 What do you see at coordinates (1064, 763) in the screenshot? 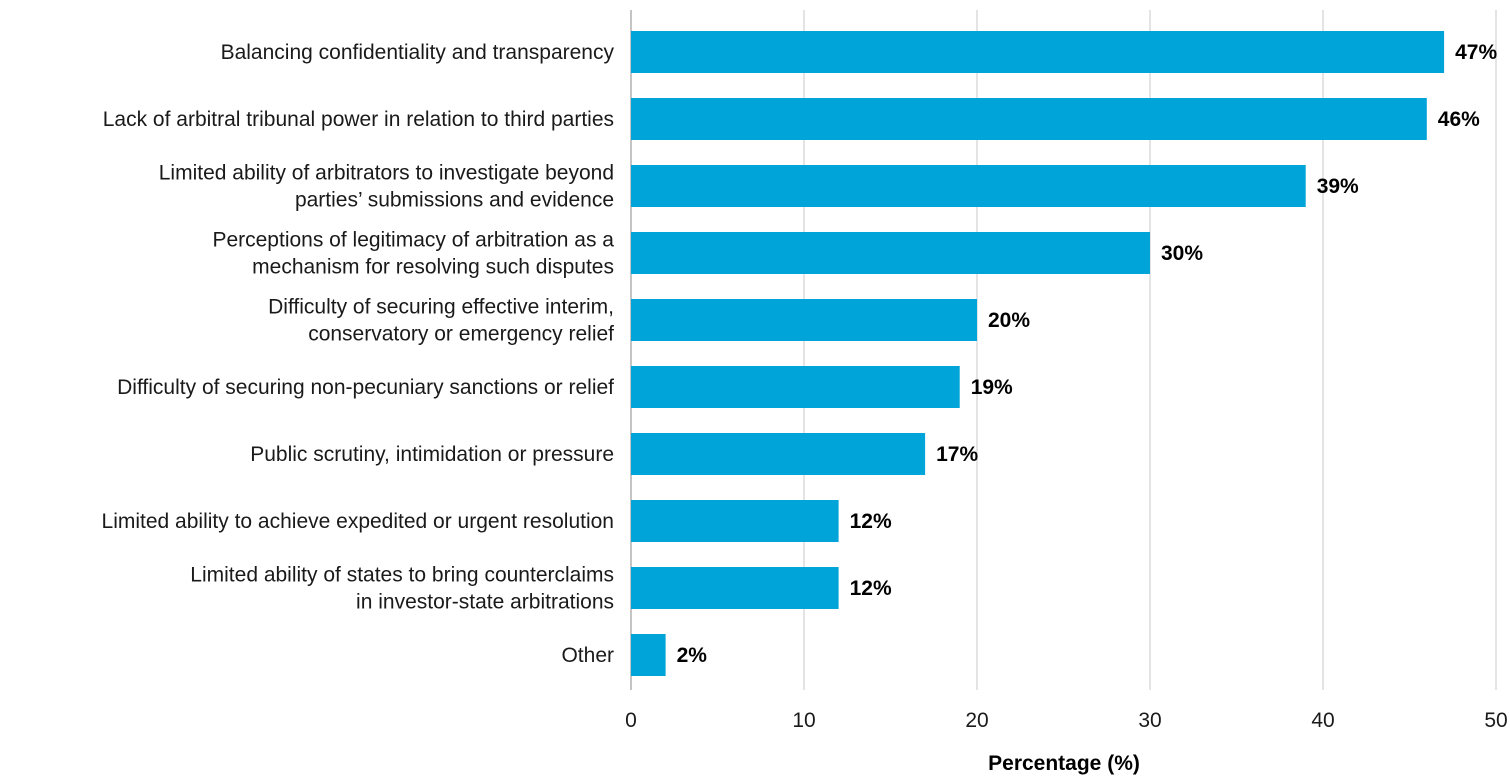
I see `x-axis-title: Percentage (%)` at bounding box center [1064, 763].